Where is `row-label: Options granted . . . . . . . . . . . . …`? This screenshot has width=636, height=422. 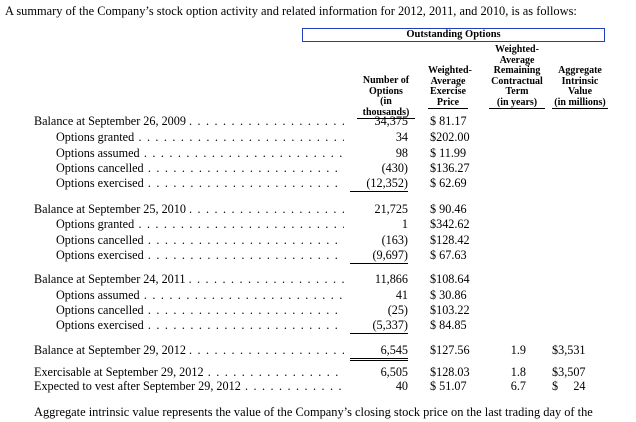
row-label: Options granted . . . . . . . . . . . . … is located at coordinates (200, 224).